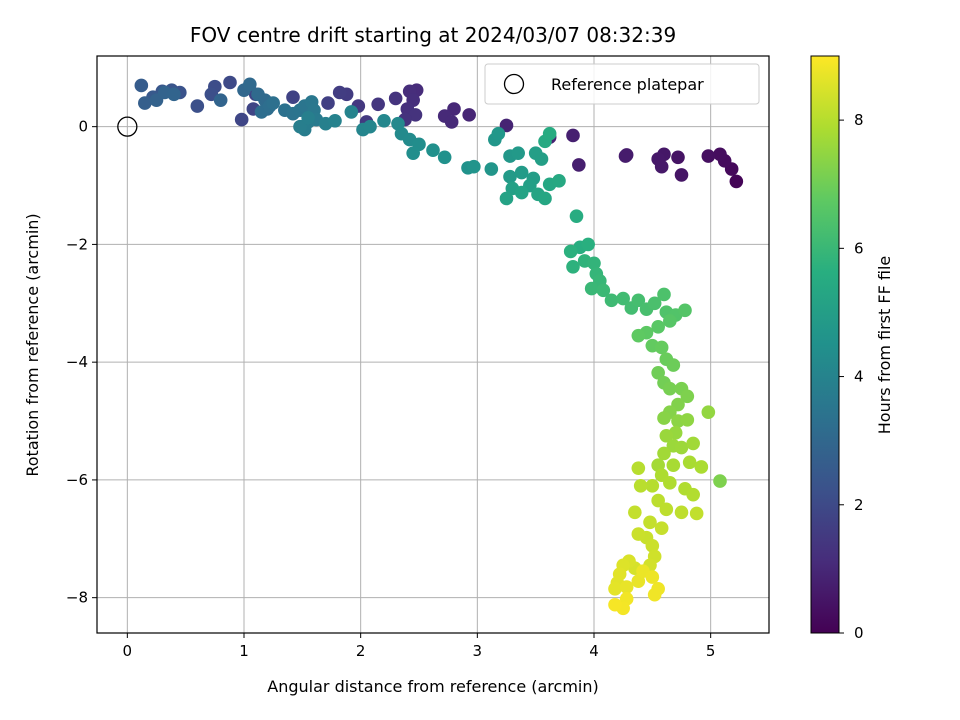 The height and width of the screenshot is (720, 960). Describe the element at coordinates (627, 84) in the screenshot. I see `legend-label: Reference platepar` at that location.